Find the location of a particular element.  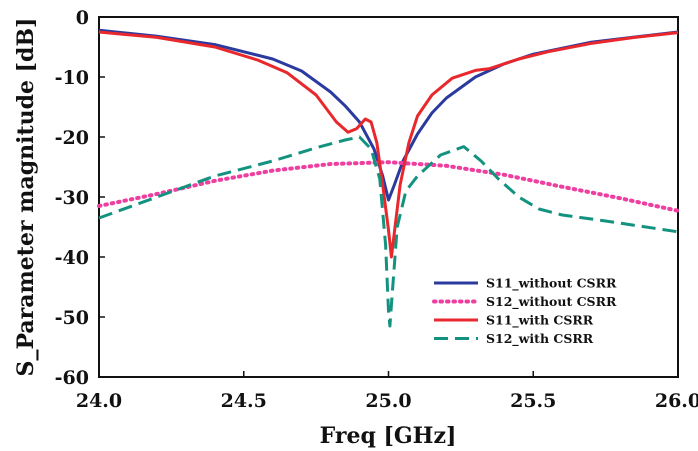

x-axis-title: Freq [GHz] is located at coordinates (388, 436).